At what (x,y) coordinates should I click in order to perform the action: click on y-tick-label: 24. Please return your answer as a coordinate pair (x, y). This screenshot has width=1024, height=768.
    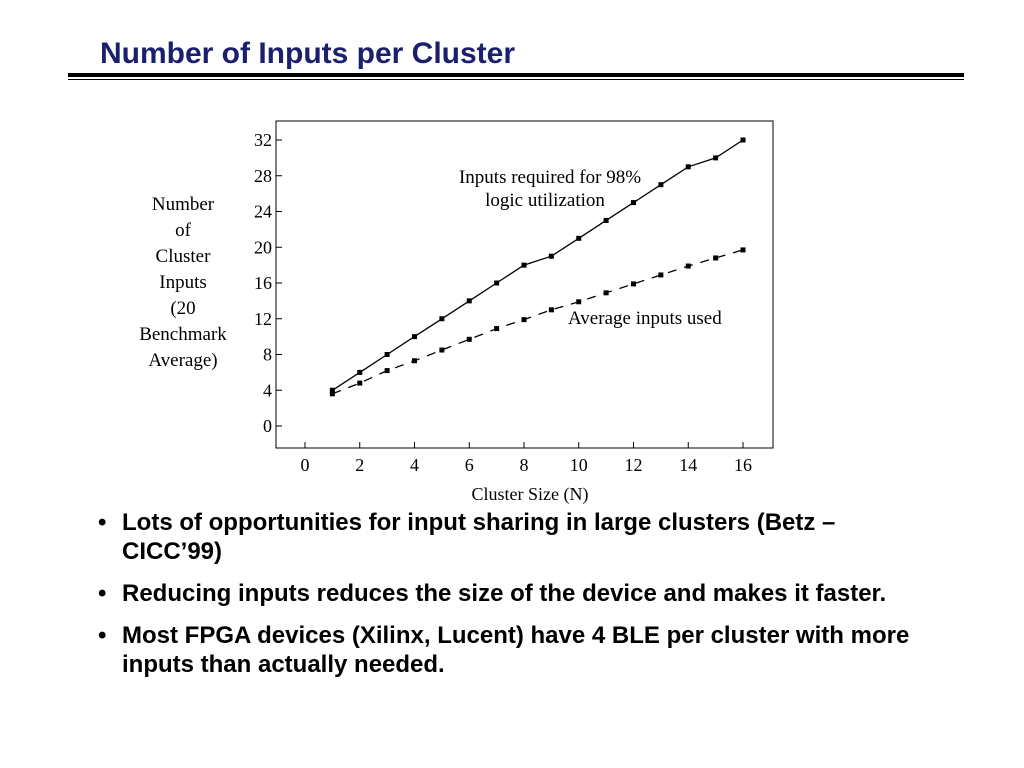
    Looking at the image, I should click on (263, 212).